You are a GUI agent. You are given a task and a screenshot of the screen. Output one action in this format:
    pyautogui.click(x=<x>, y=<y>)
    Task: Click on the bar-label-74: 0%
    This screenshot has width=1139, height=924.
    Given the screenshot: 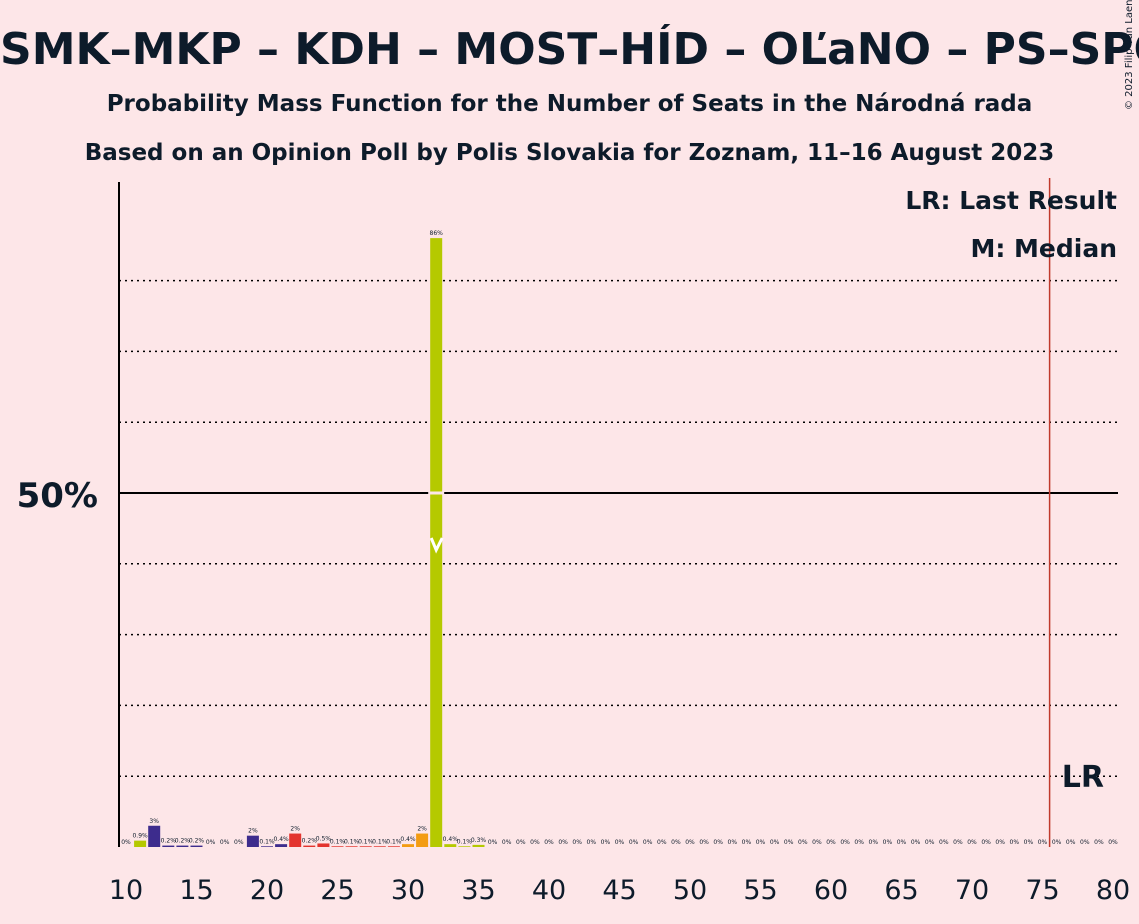 What is the action you would take?
    pyautogui.click(x=1029, y=842)
    